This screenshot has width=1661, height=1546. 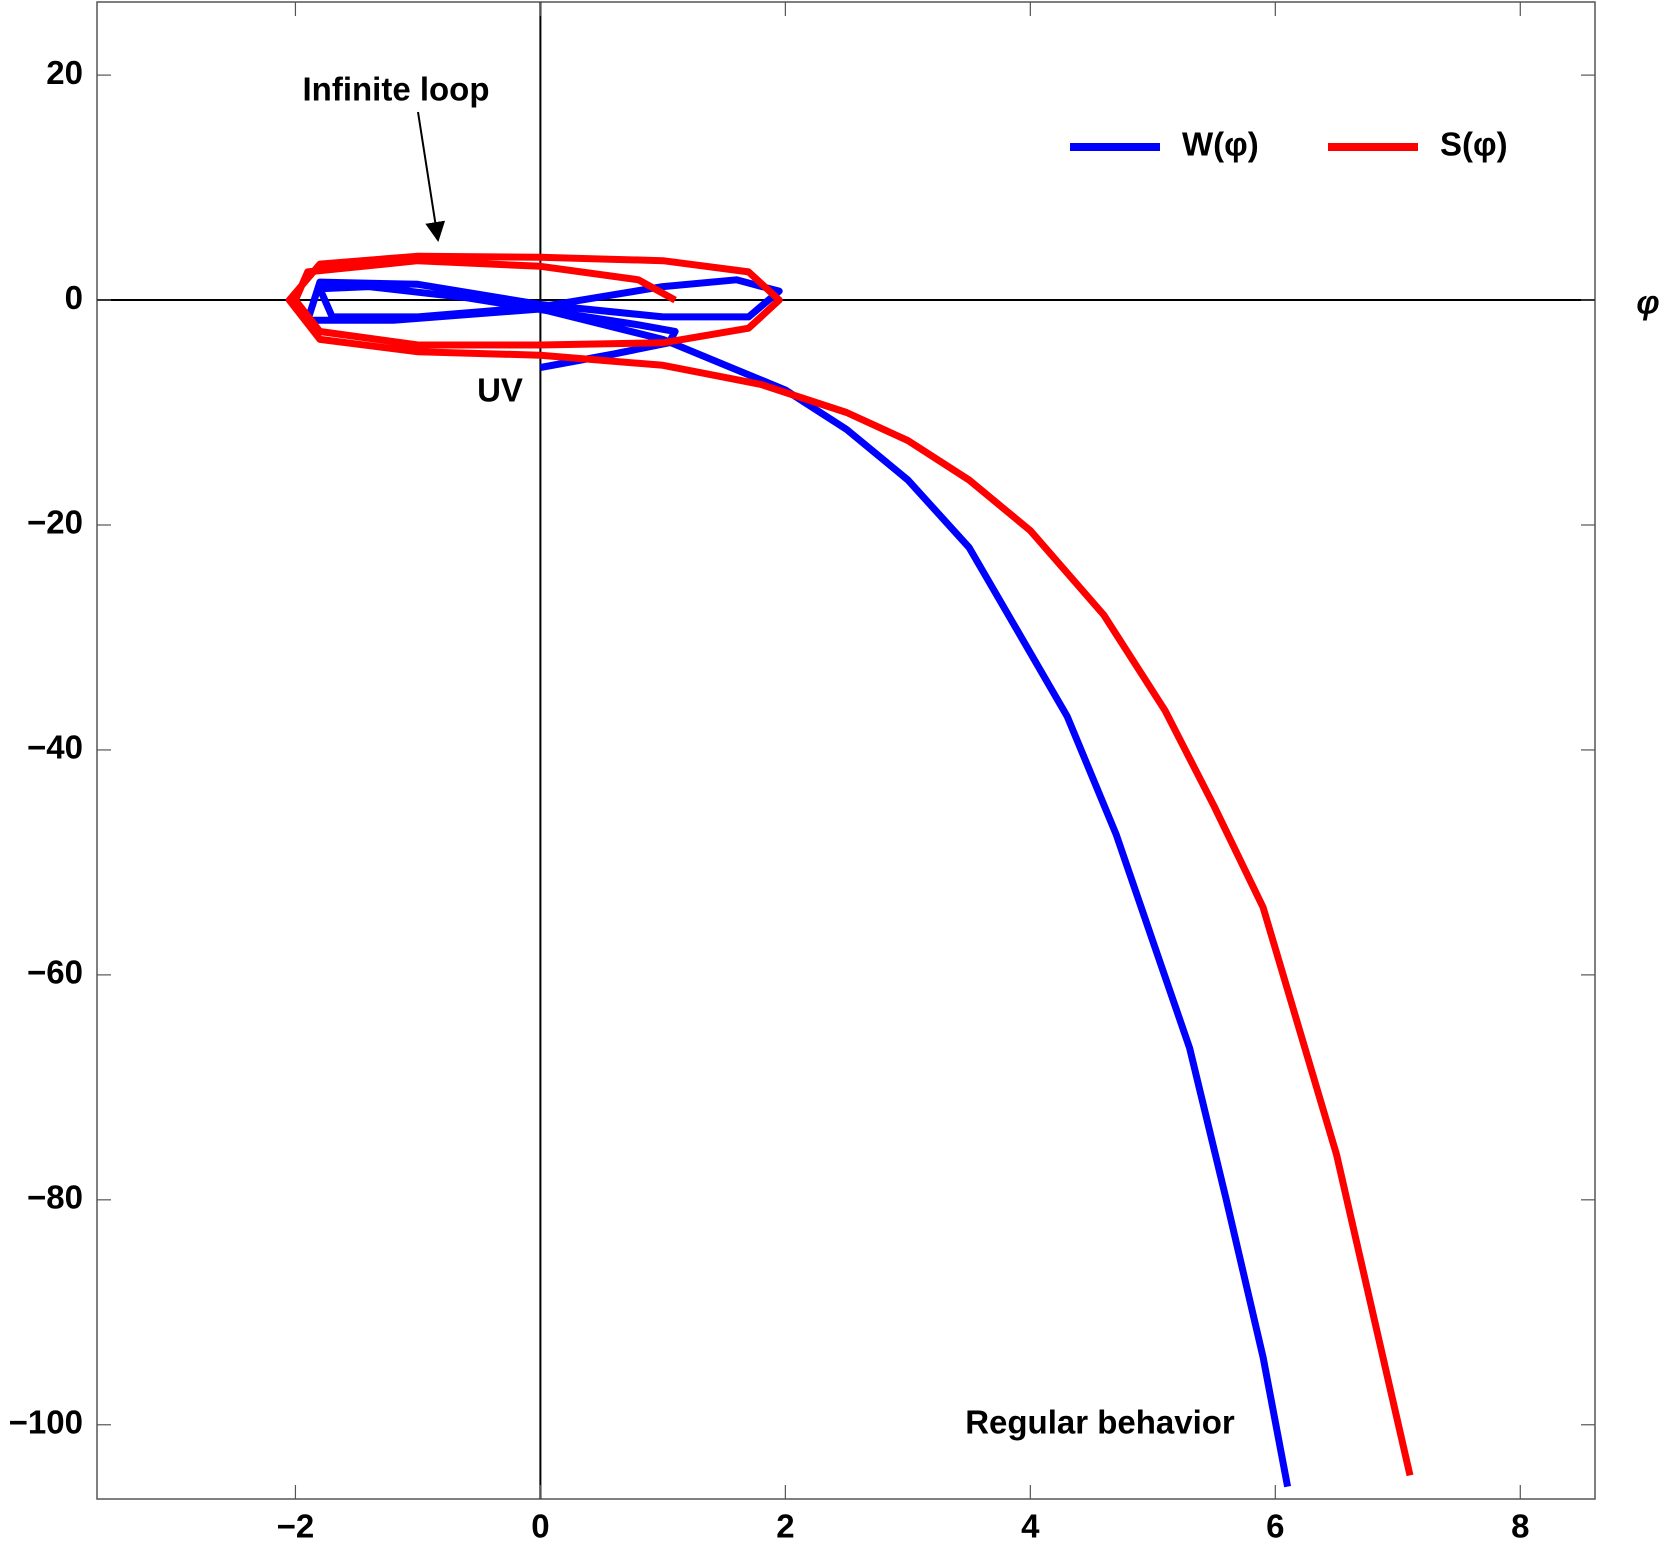 What do you see at coordinates (1030, 1526) in the screenshot?
I see `x-tick-label: 4` at bounding box center [1030, 1526].